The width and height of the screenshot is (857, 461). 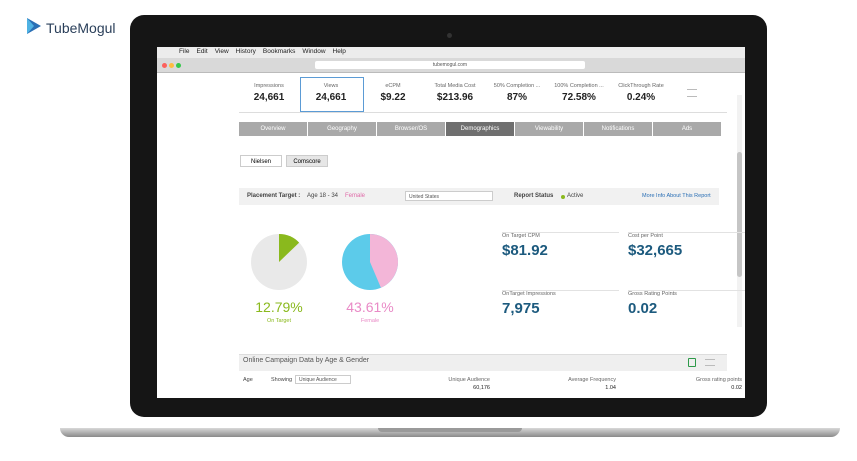 What do you see at coordinates (516, 97) in the screenshot?
I see `metric-value: 87%` at bounding box center [516, 97].